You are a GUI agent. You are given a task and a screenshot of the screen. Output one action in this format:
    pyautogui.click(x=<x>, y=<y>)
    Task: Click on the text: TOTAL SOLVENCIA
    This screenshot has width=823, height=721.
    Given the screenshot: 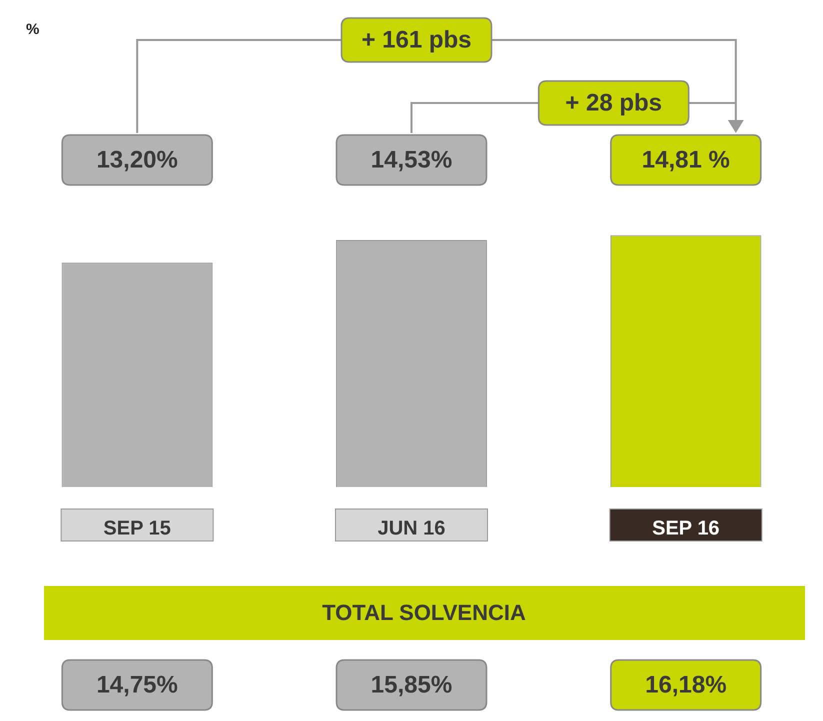 What is the action you would take?
    pyautogui.click(x=424, y=613)
    